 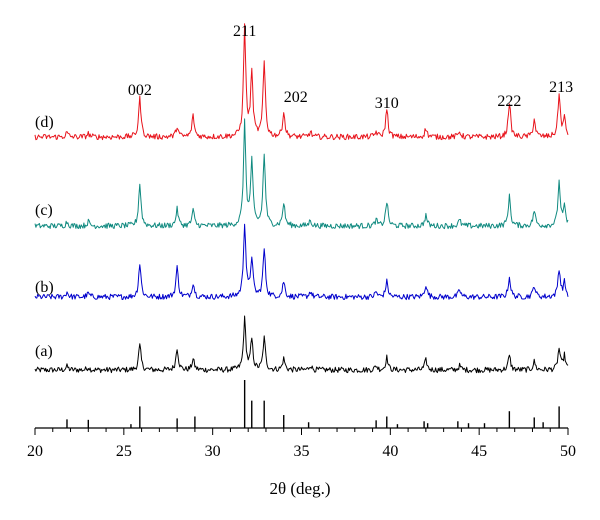 I want to click on reference-pattern, so click(x=313, y=404).